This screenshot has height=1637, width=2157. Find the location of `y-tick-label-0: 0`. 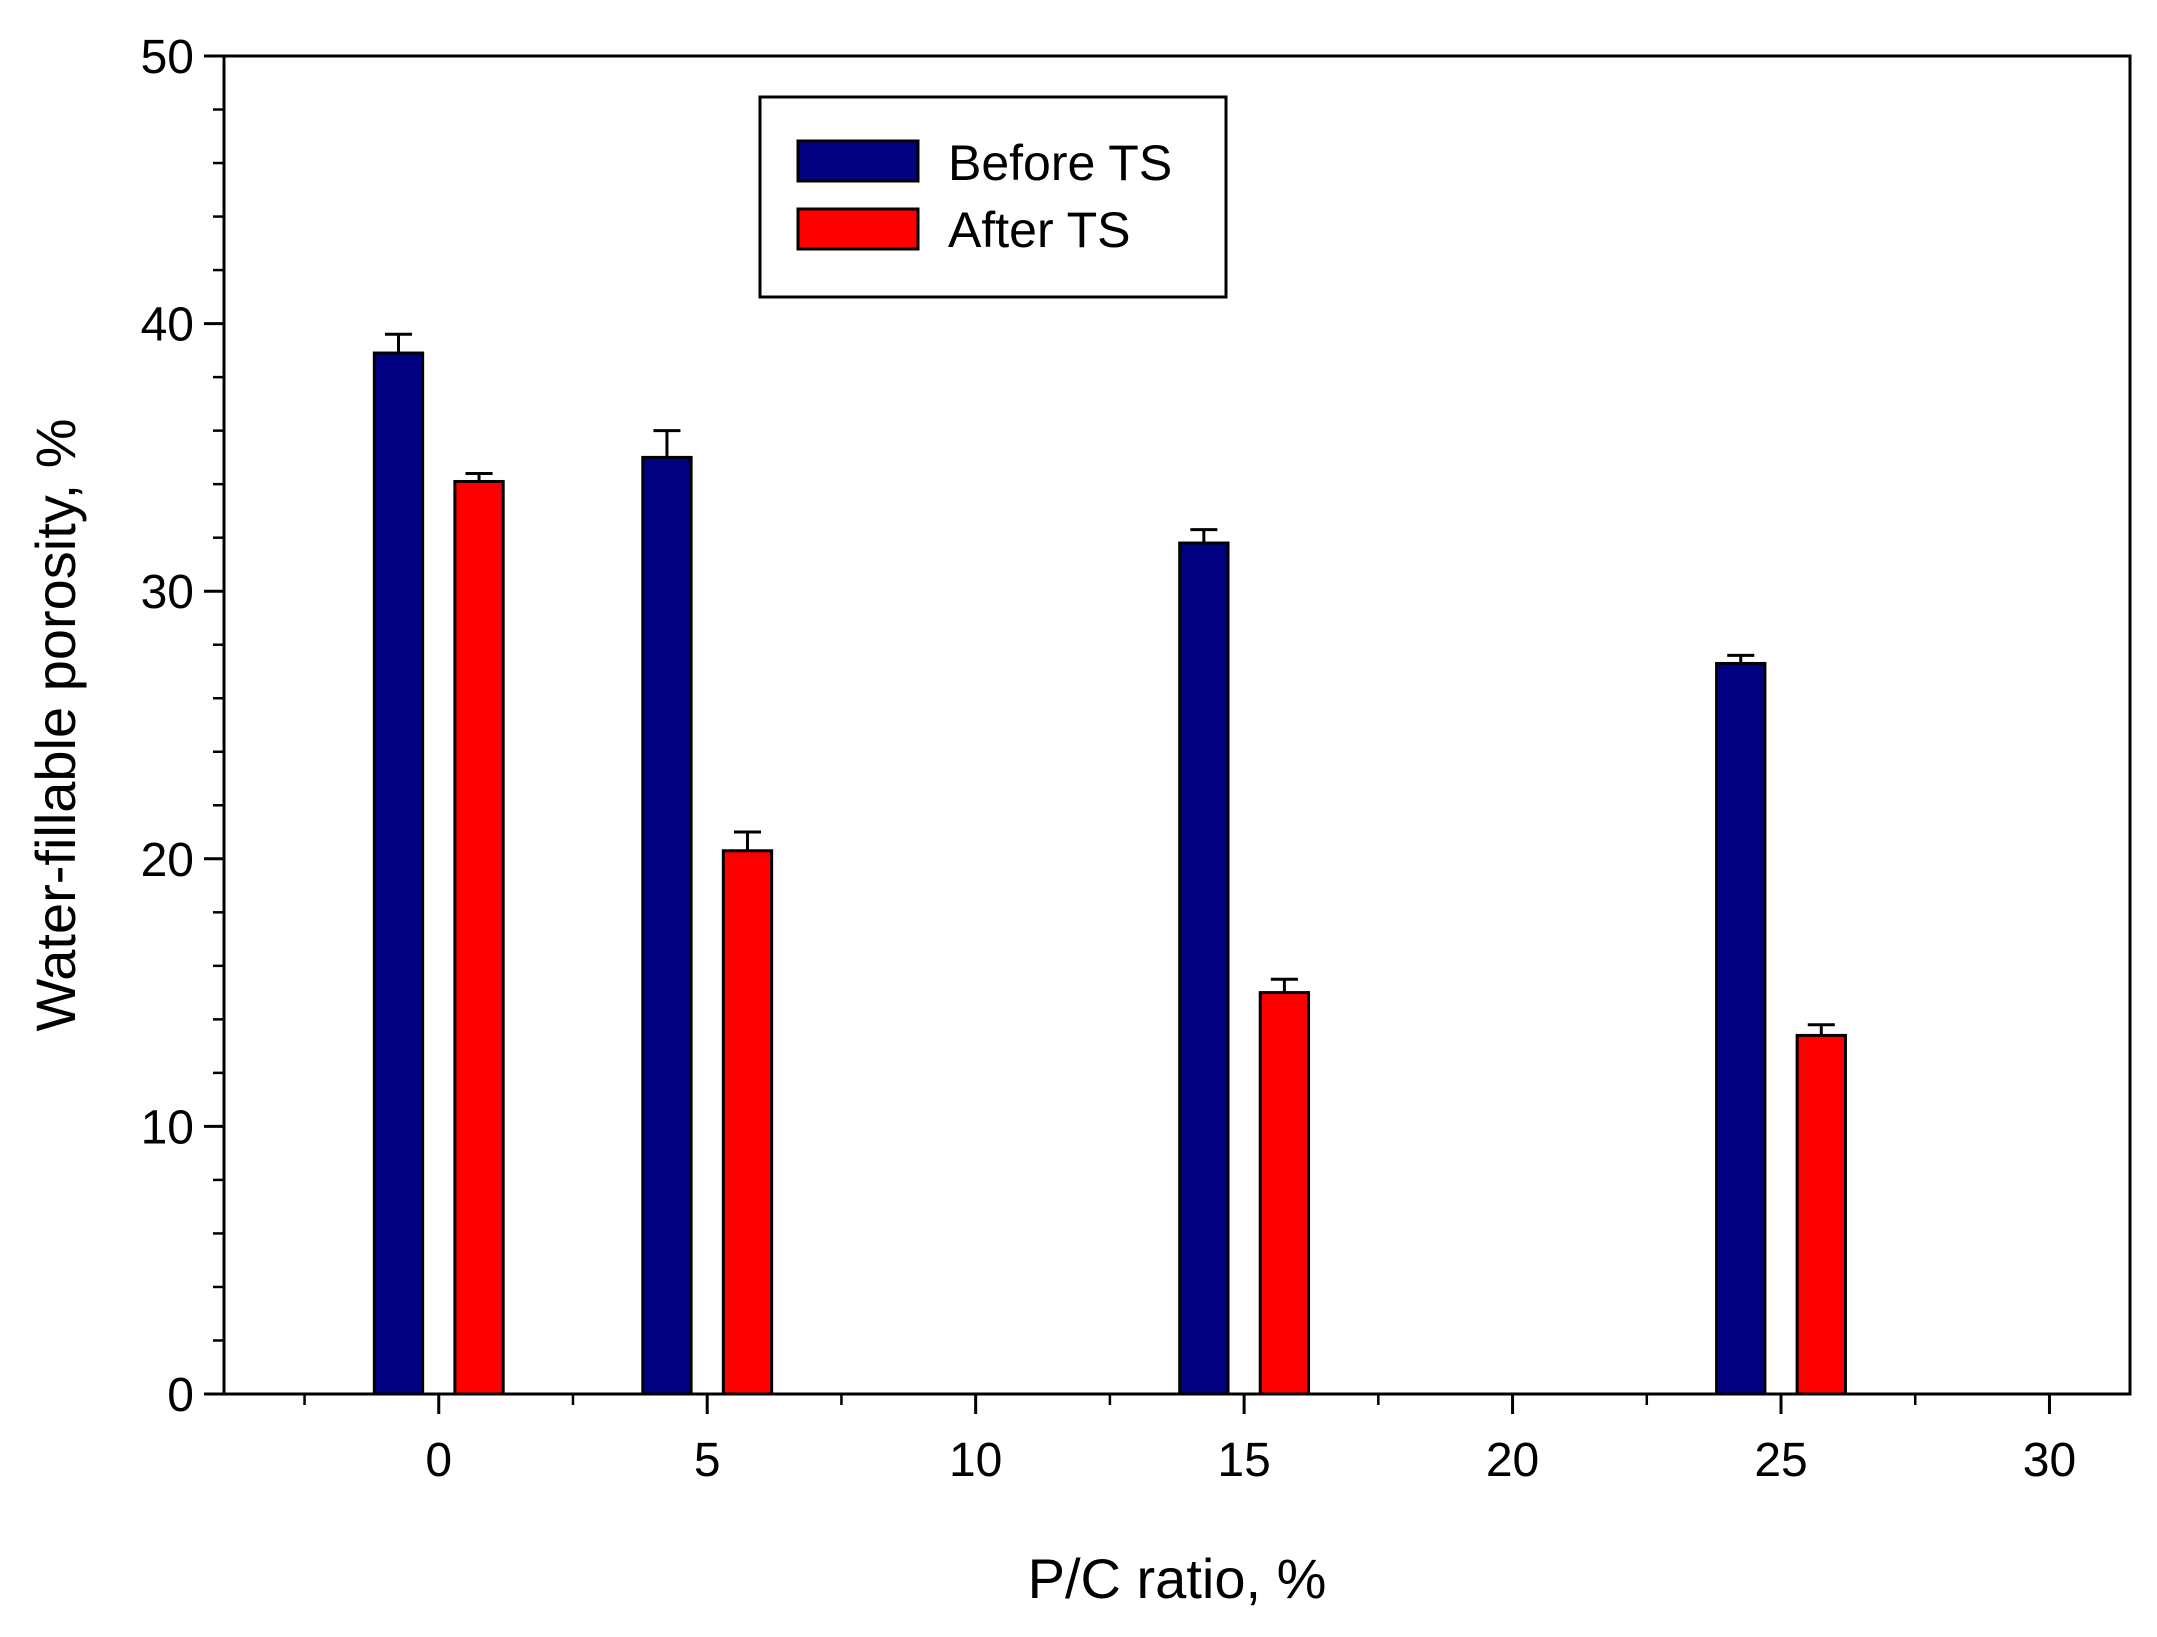

y-tick-label-0: 0 is located at coordinates (180, 1395).